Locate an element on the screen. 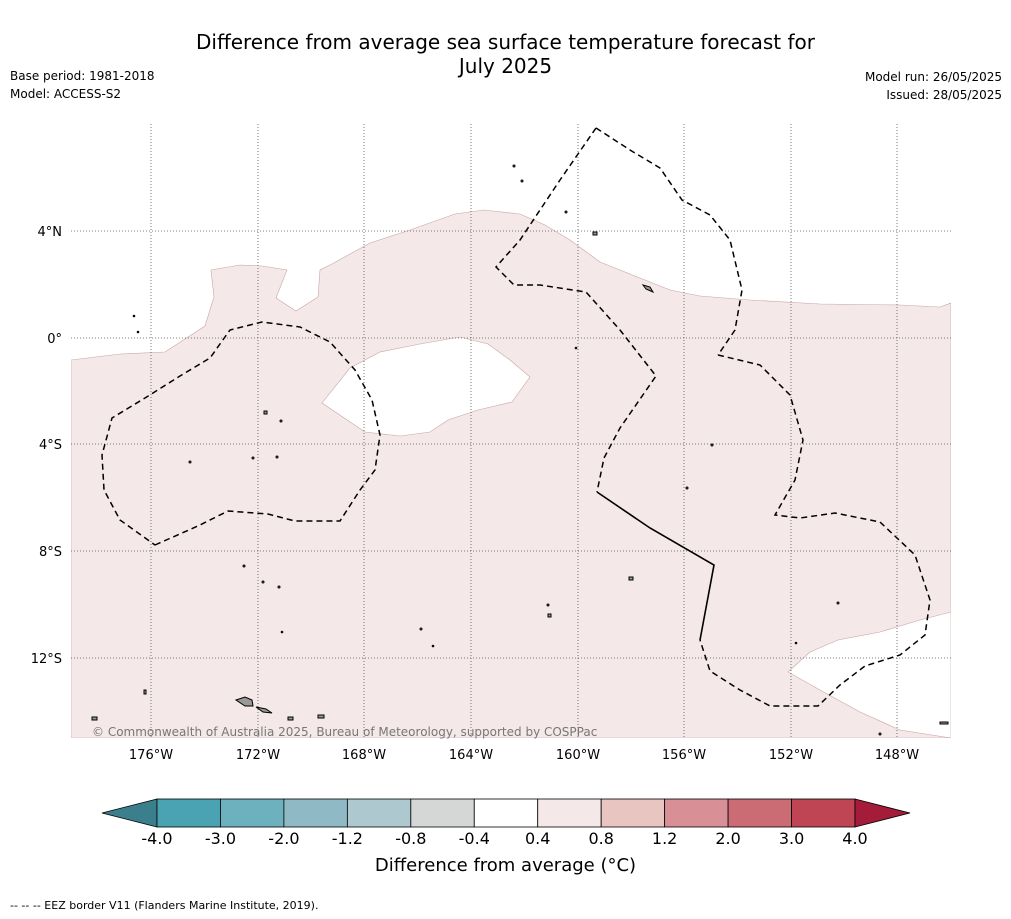  colorbar-extend-max is located at coordinates (882, 813).